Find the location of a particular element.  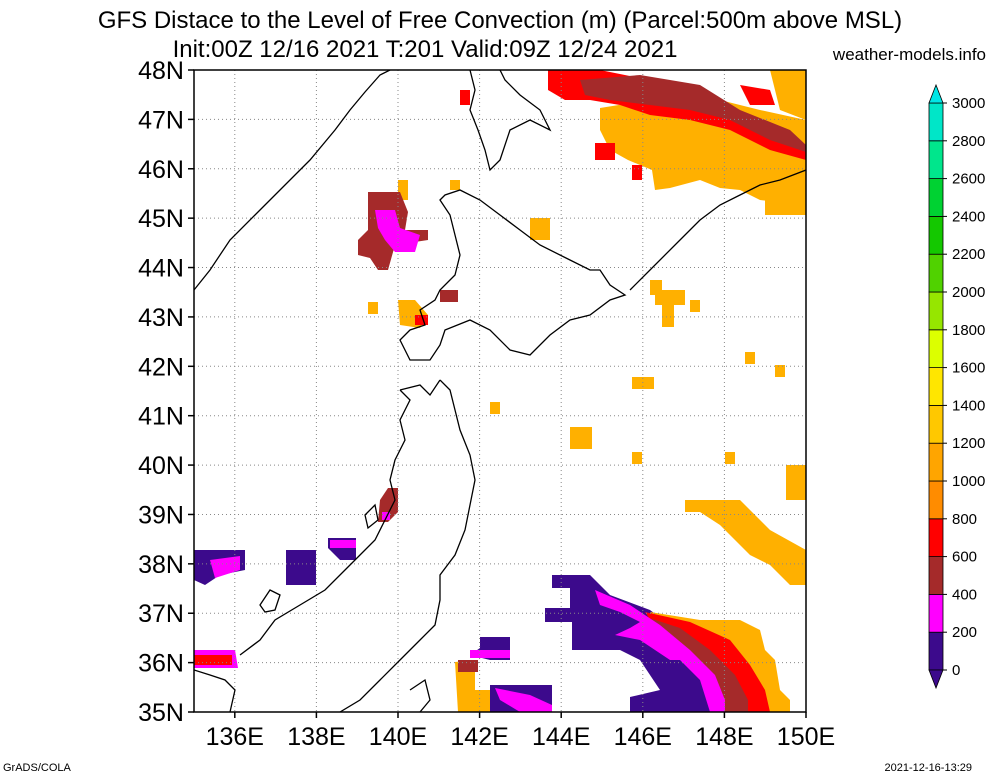

fill-region-red-top is located at coordinates (465, 97).